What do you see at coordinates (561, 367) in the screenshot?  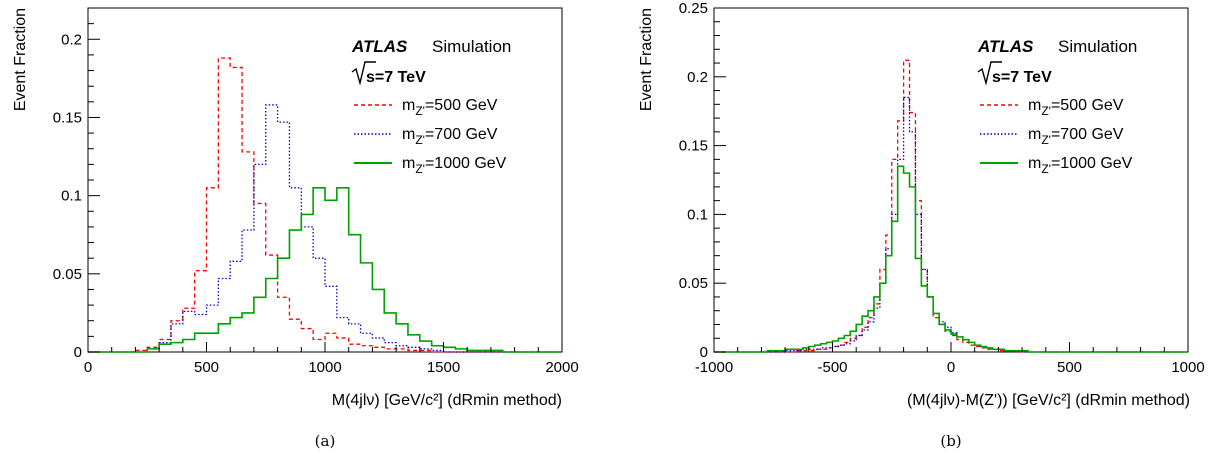 I see `x-tick-label: 2000` at bounding box center [561, 367].